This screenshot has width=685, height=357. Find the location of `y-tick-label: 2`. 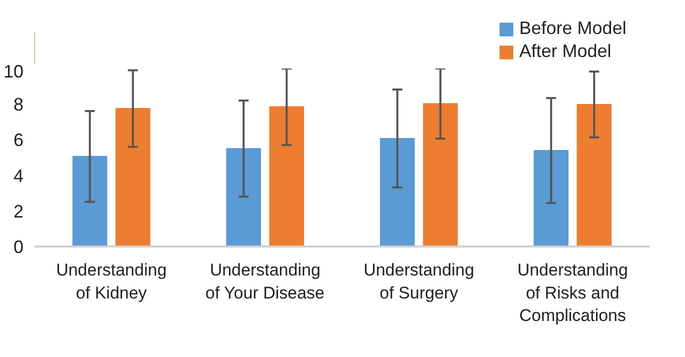

y-tick-label: 2 is located at coordinates (18, 211).